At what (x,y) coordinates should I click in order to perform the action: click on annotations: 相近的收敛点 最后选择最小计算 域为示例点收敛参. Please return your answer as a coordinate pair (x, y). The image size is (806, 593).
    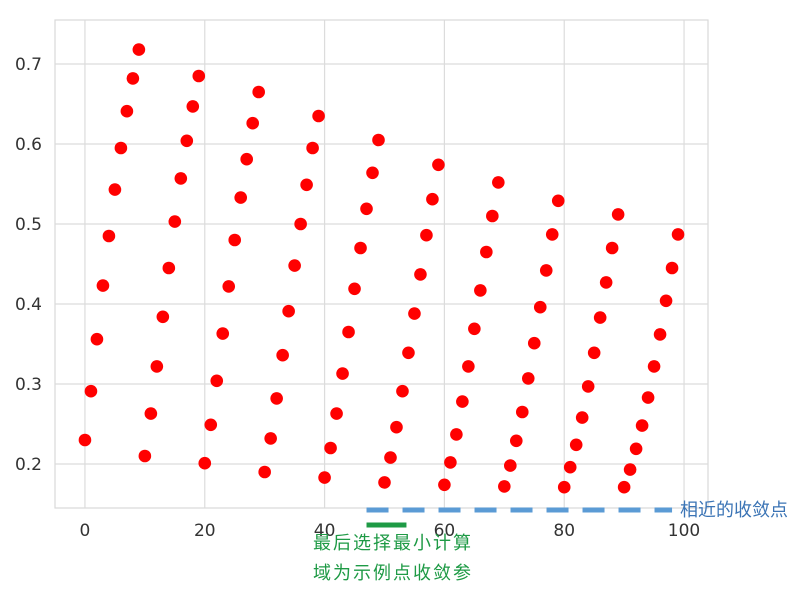
    Looking at the image, I should click on (550, 542).